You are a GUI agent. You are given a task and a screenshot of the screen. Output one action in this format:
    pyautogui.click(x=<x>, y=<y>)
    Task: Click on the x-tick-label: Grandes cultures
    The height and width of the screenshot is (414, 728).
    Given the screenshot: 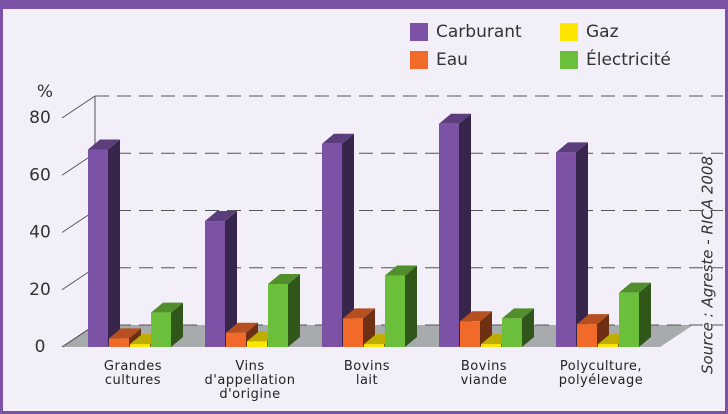 What is the action you would take?
    pyautogui.click(x=133, y=373)
    